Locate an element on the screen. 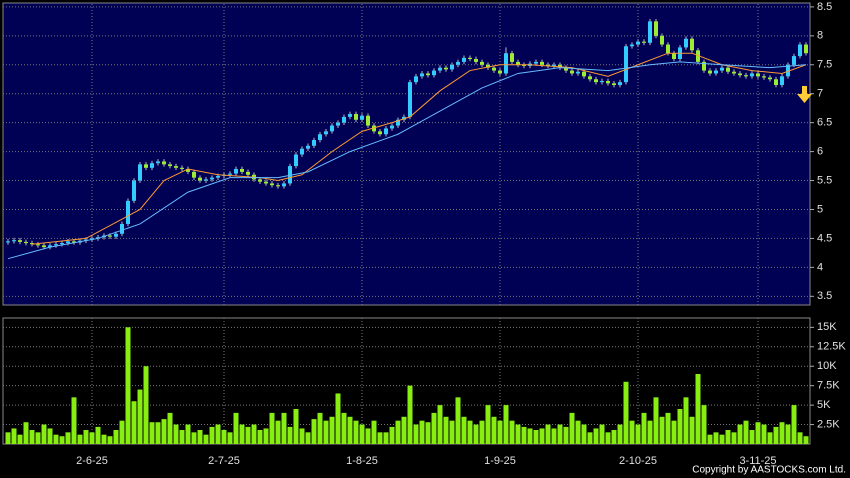 The height and width of the screenshot is (478, 850). y-tick-label: 7.5 is located at coordinates (824, 65).